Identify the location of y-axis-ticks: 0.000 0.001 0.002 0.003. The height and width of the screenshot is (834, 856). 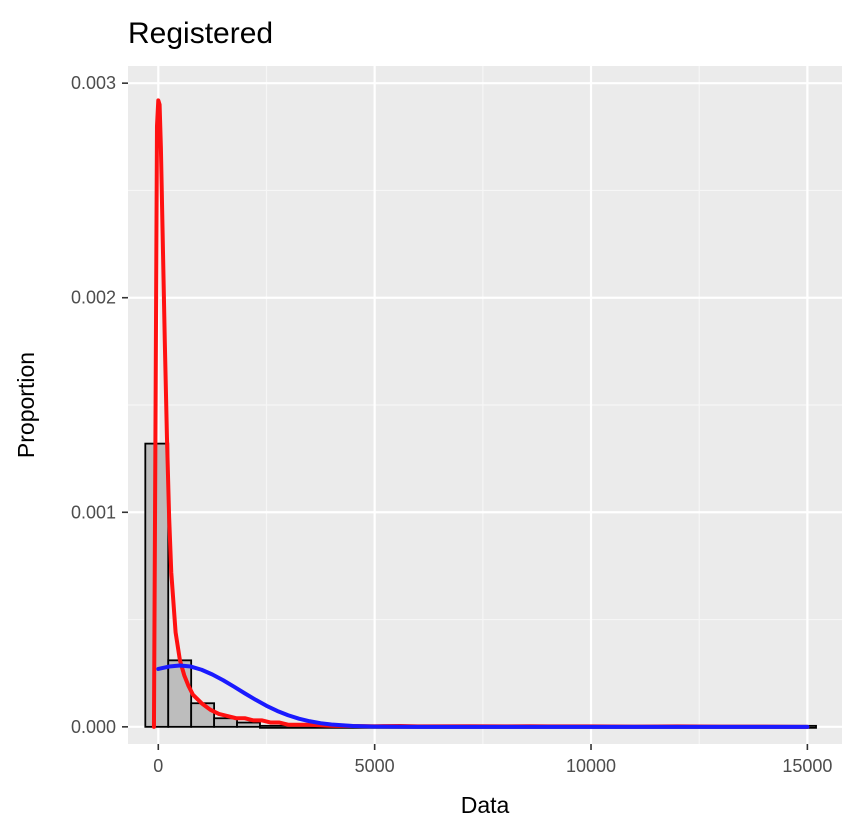
(99, 405).